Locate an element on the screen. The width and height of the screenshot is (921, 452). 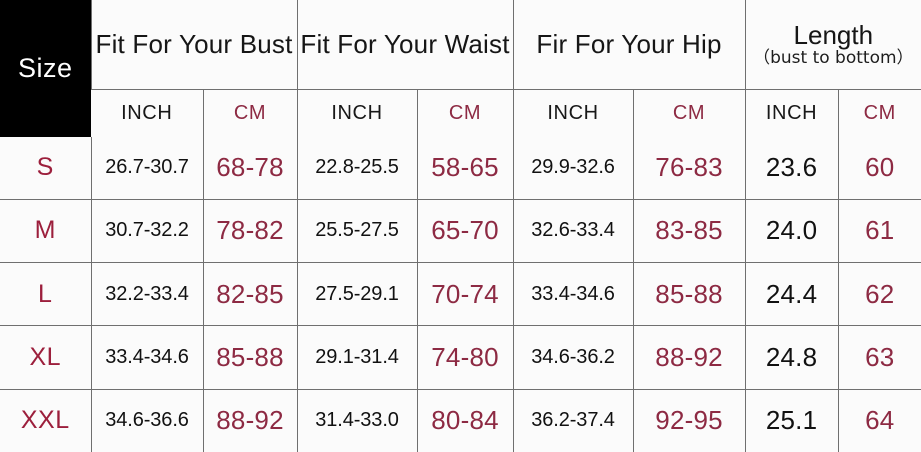
cell-waist-cm-value: 74-80 is located at coordinates (465, 357).